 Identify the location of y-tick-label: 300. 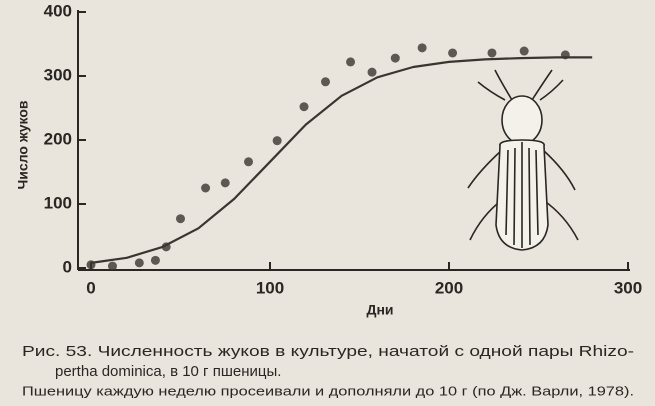
(58, 74).